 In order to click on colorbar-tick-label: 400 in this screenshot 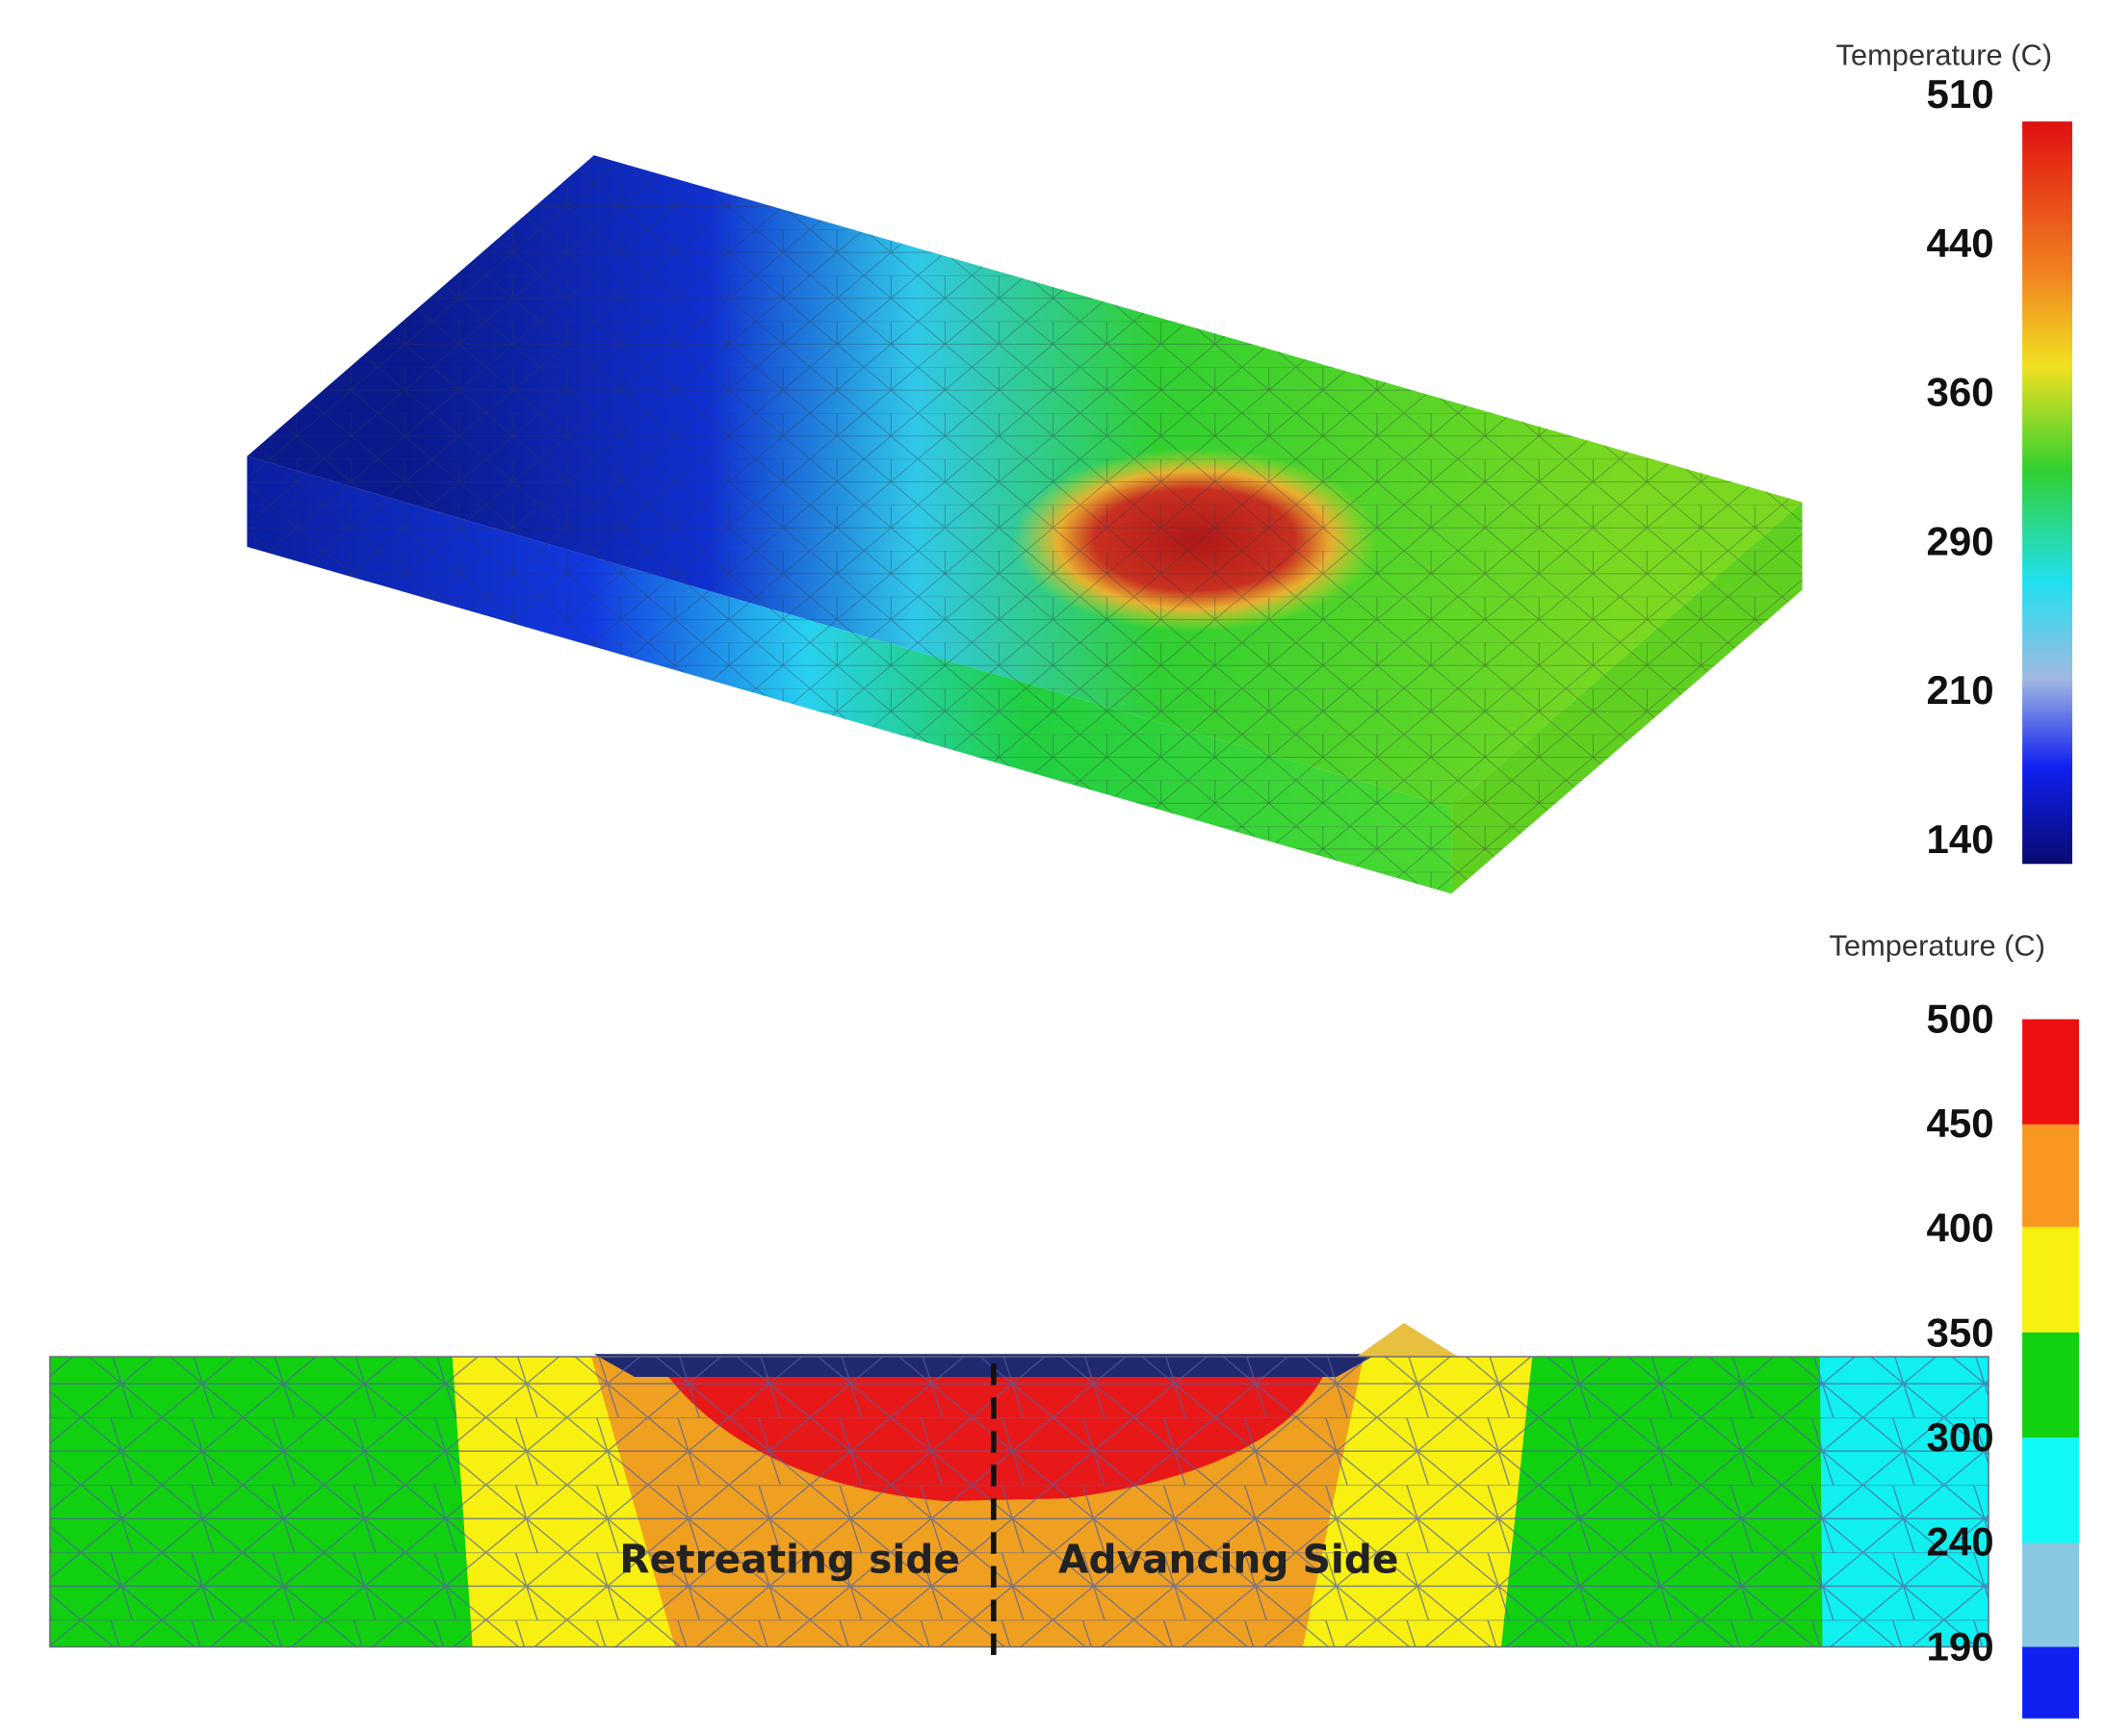, I will do `click(1959, 1228)`.